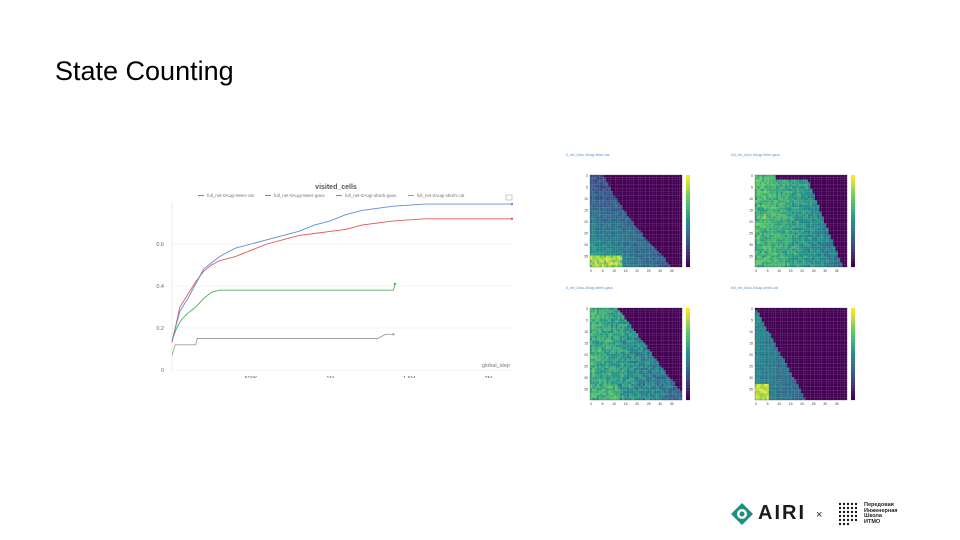 The image size is (960, 540). What do you see at coordinates (587, 188) in the screenshot?
I see `y-tick-label: 5` at bounding box center [587, 188].